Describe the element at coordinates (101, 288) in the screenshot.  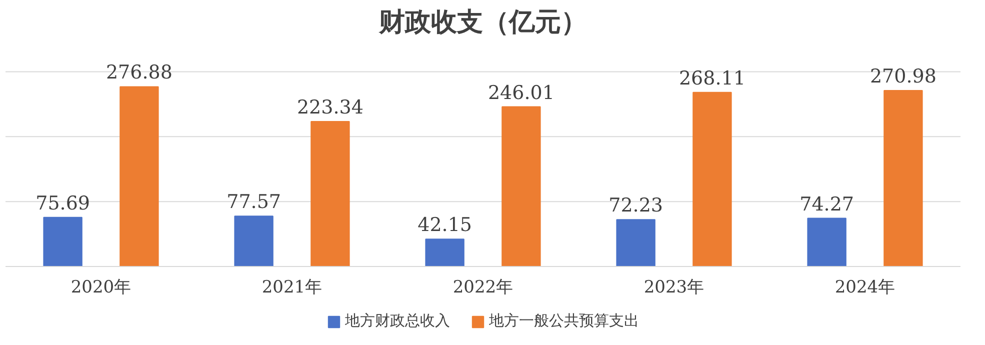
I see `x-tick-label: 2020年` at that location.